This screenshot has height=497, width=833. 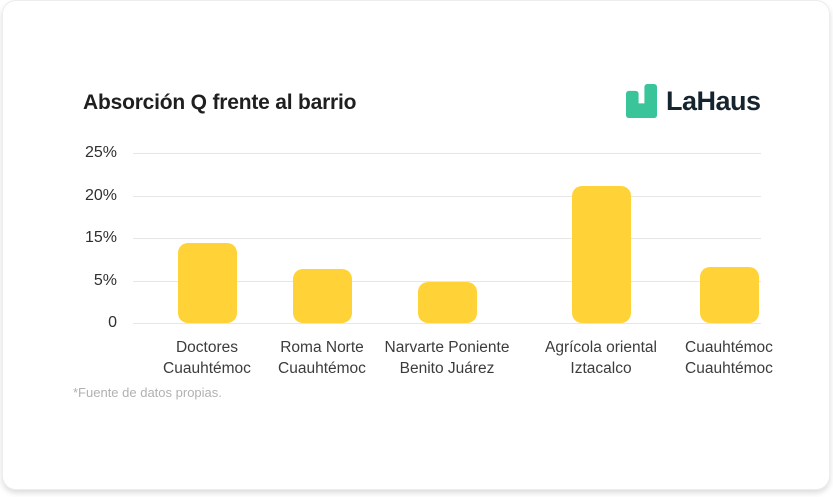 I want to click on x-axis-category-label-line1: Roma Norte, so click(x=322, y=347).